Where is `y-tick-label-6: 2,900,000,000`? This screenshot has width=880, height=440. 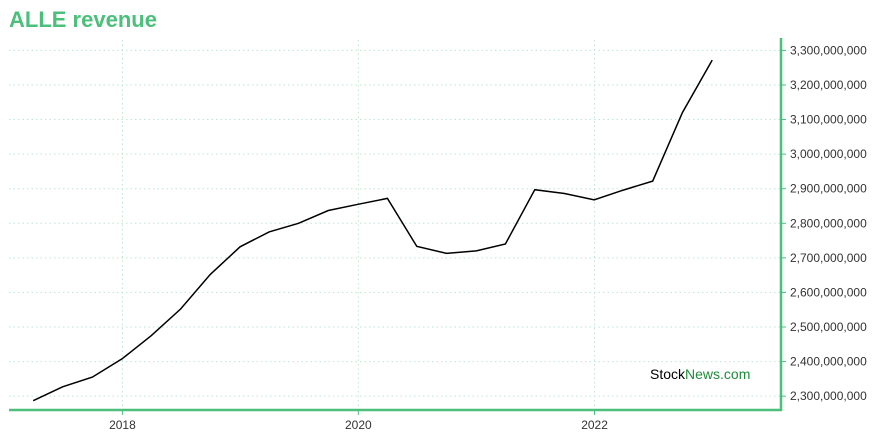
y-tick-label-6: 2,900,000,000 is located at coordinates (828, 189).